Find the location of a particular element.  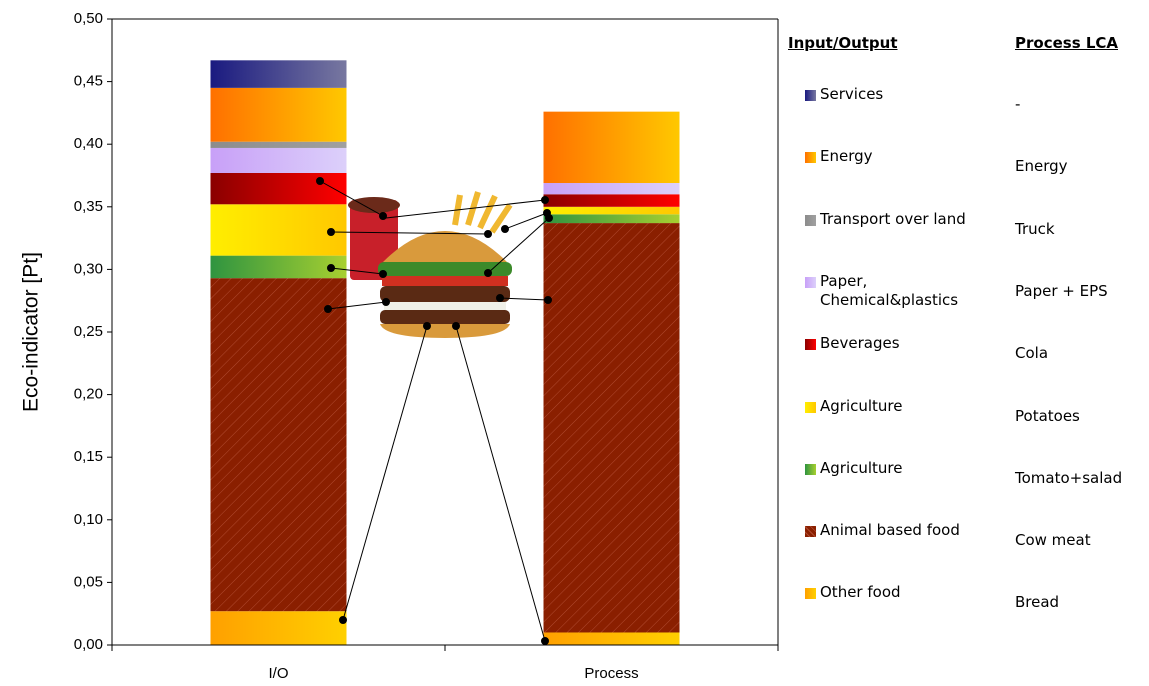

onion is located at coordinates (445, 306).